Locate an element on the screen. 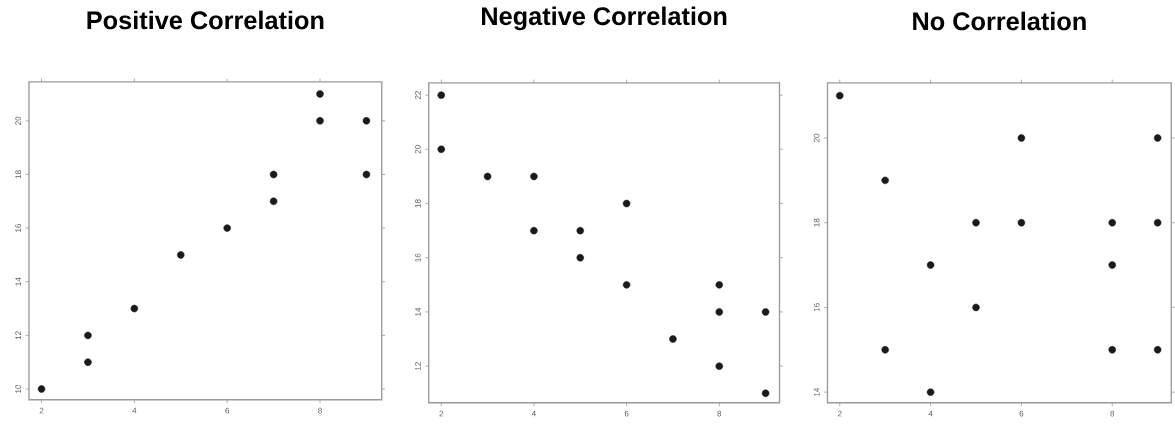  chart-title: No Correlation is located at coordinates (999, 21).